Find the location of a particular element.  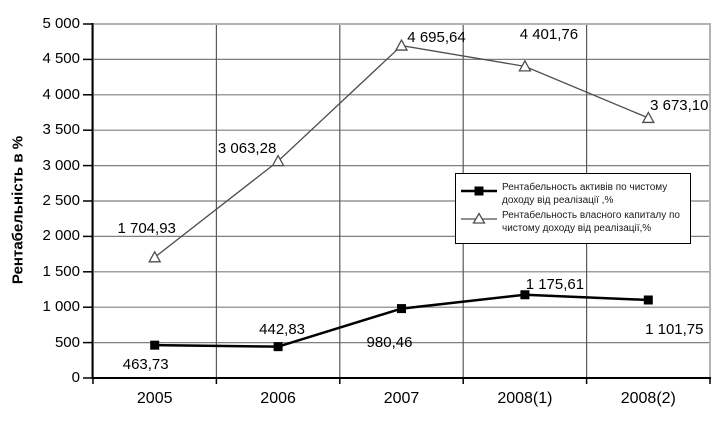

data-label-series-1: 4 401,76 is located at coordinates (549, 35).